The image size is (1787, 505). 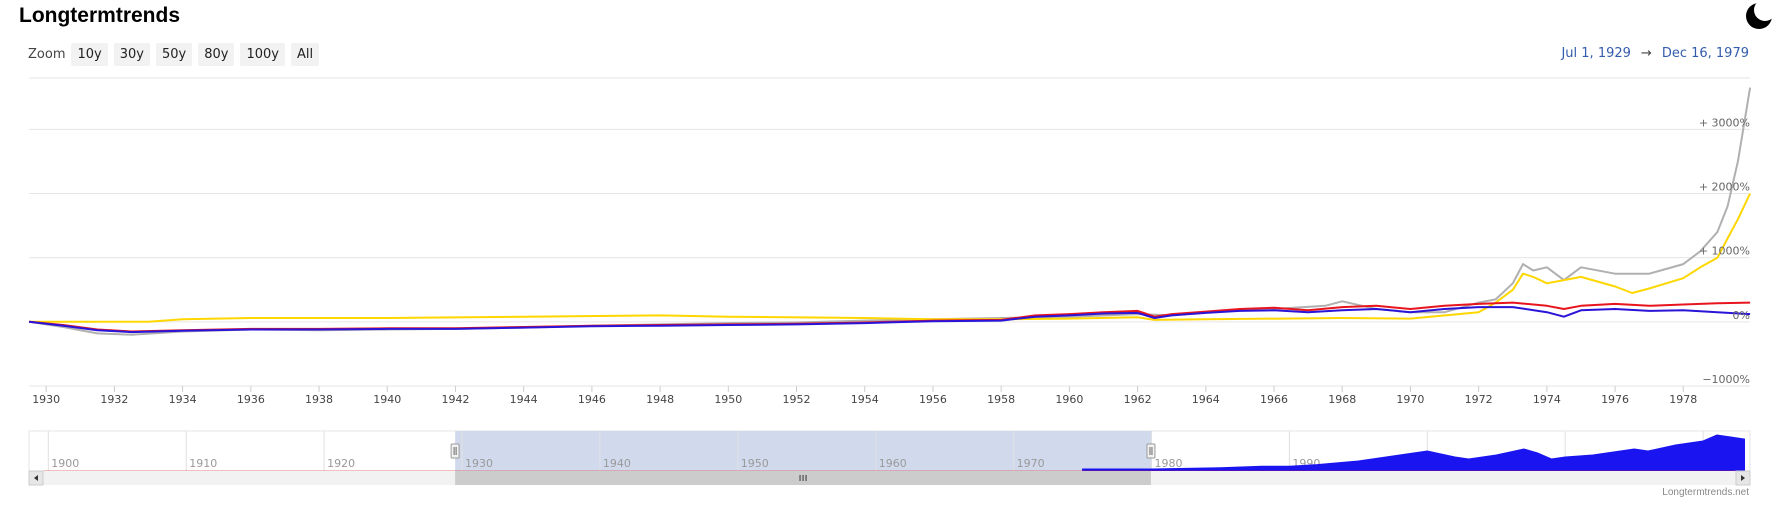 I want to click on x-tick-label: 1956, so click(x=933, y=399).